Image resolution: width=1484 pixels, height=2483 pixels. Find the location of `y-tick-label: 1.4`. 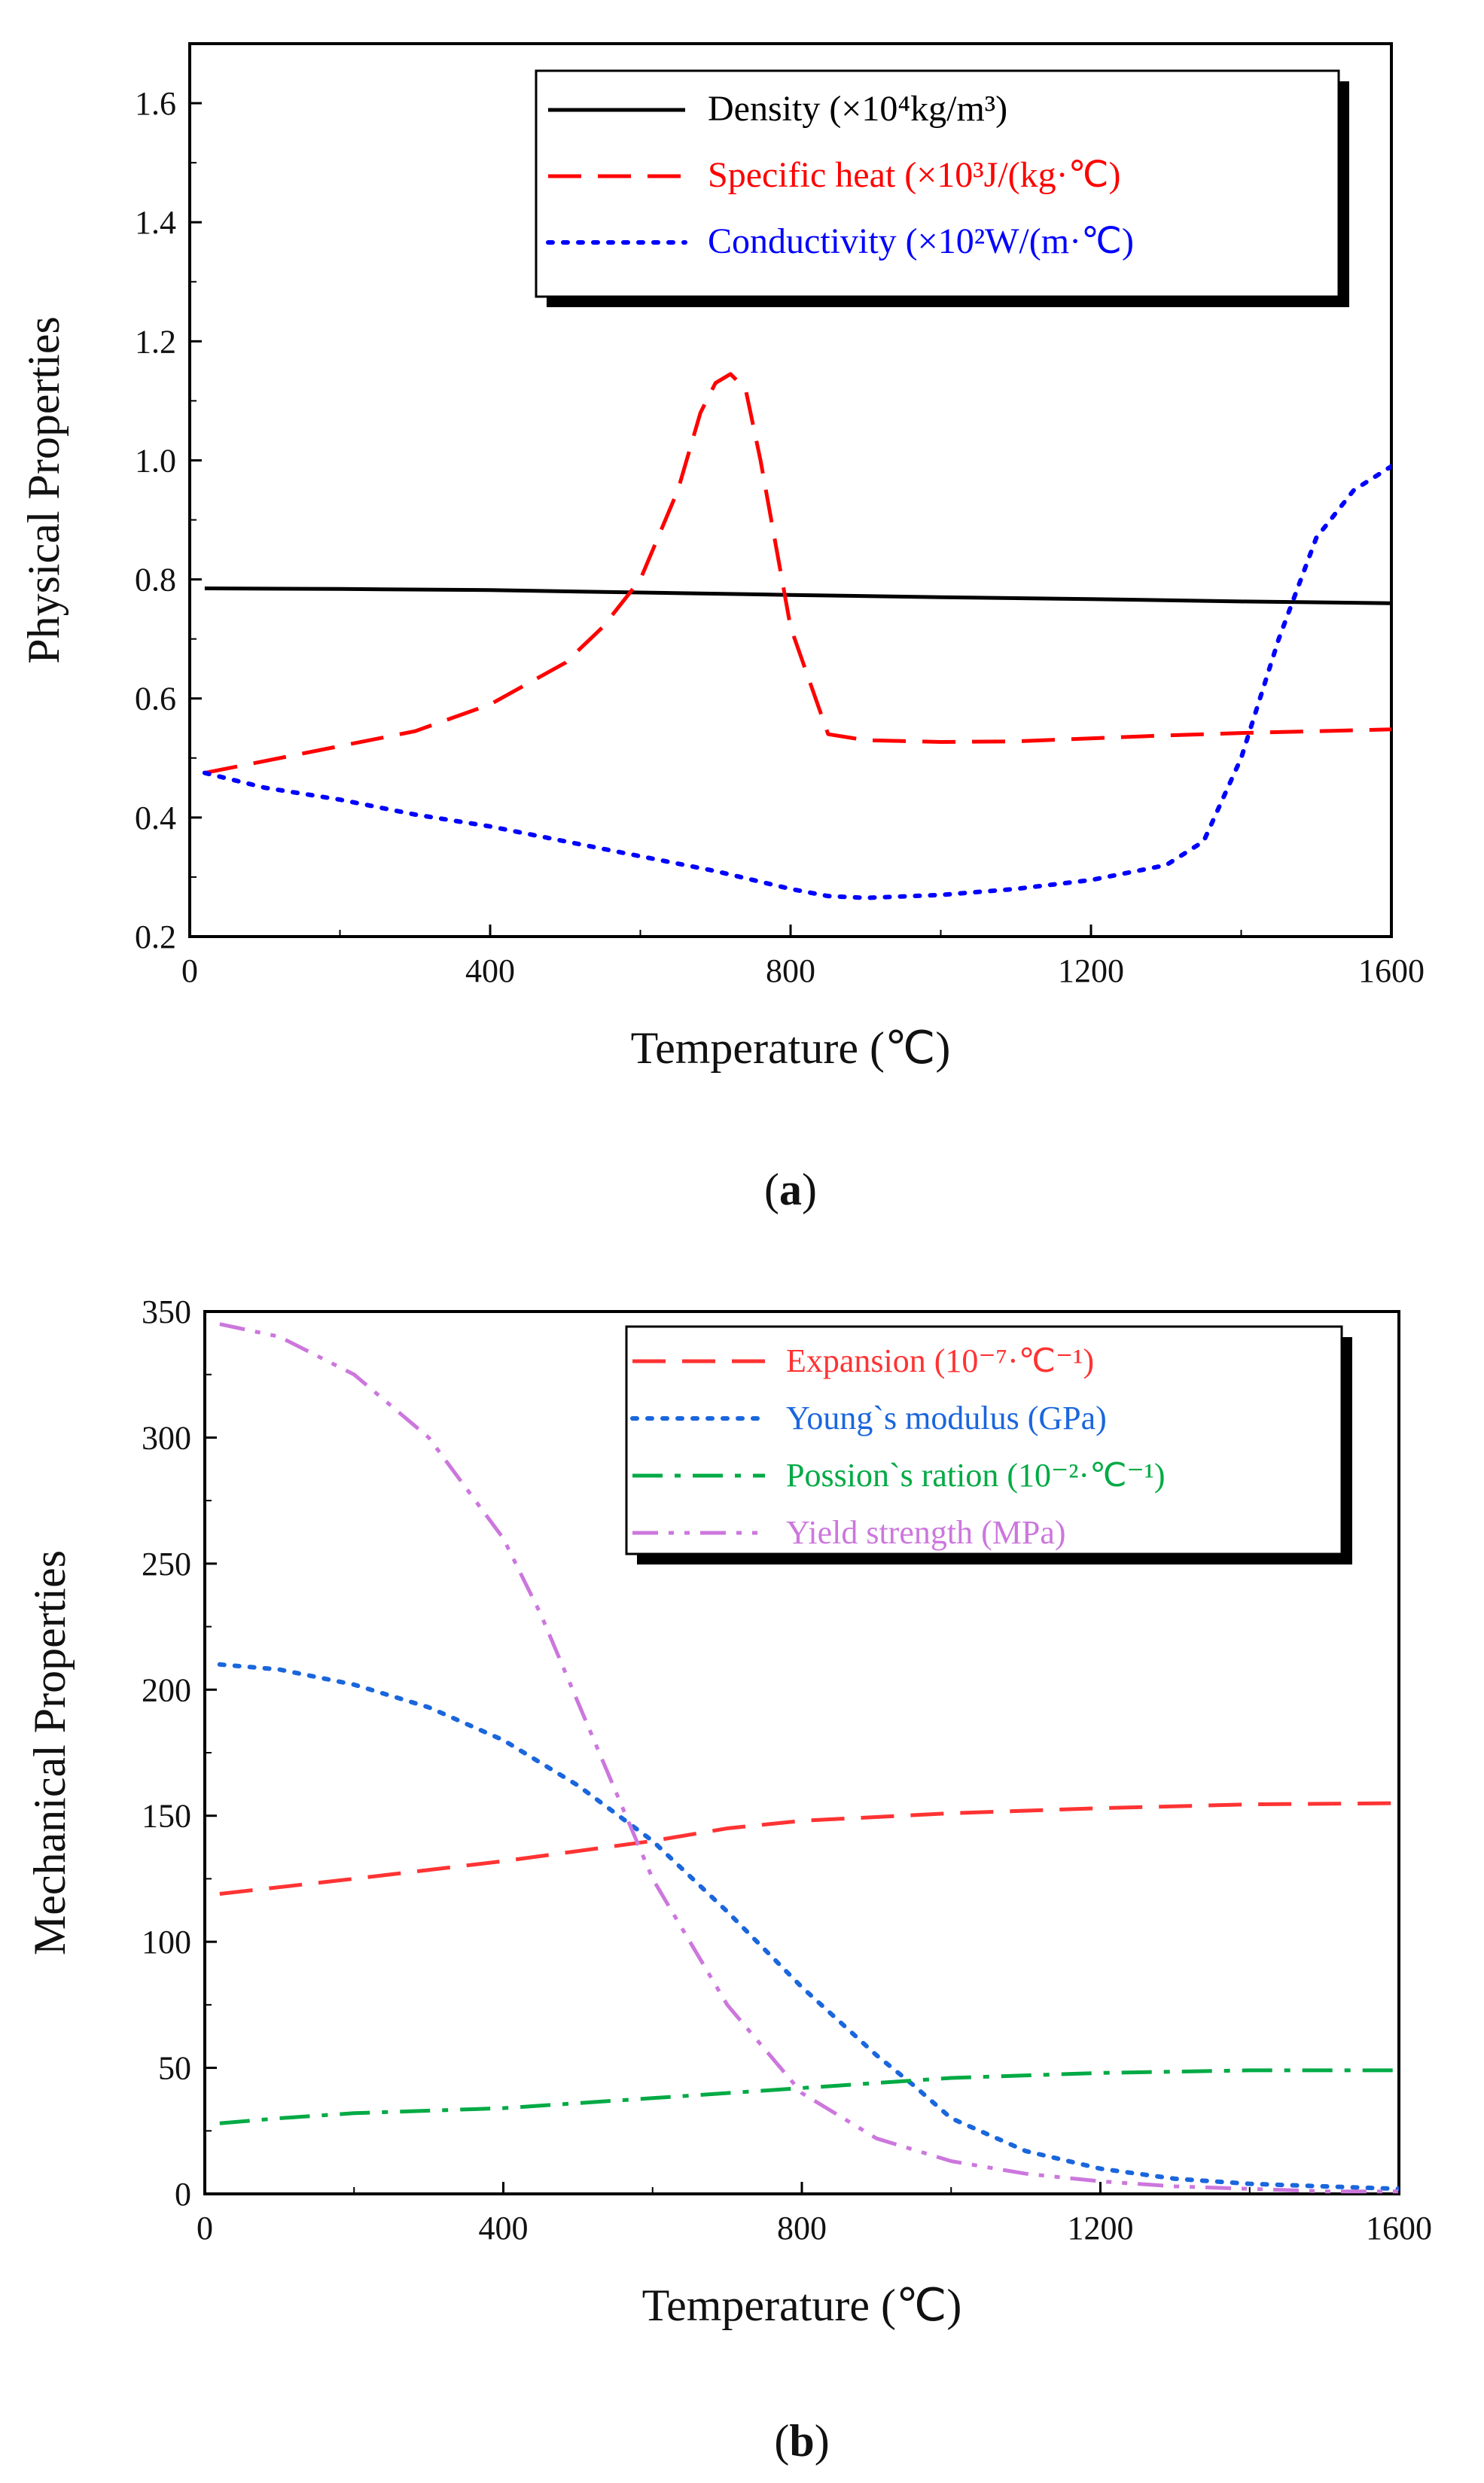

y-tick-label: 1.4 is located at coordinates (155, 222).